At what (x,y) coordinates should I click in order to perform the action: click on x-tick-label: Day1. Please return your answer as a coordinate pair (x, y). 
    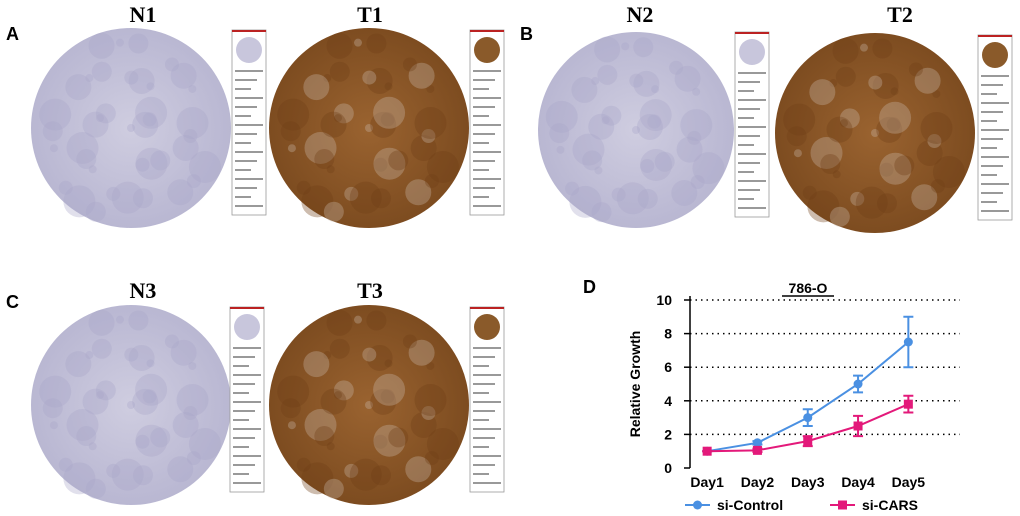
    Looking at the image, I should click on (707, 482).